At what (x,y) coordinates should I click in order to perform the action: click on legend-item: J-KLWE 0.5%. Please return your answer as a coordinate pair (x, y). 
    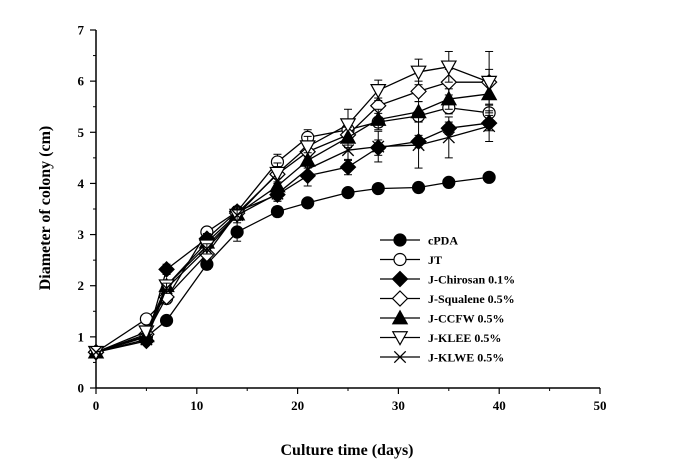
    Looking at the image, I should click on (442, 358).